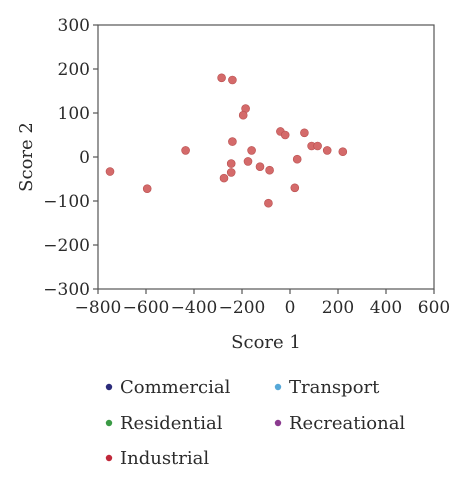  Describe the element at coordinates (334, 387) in the screenshot. I see `legend-label: Transport` at that location.